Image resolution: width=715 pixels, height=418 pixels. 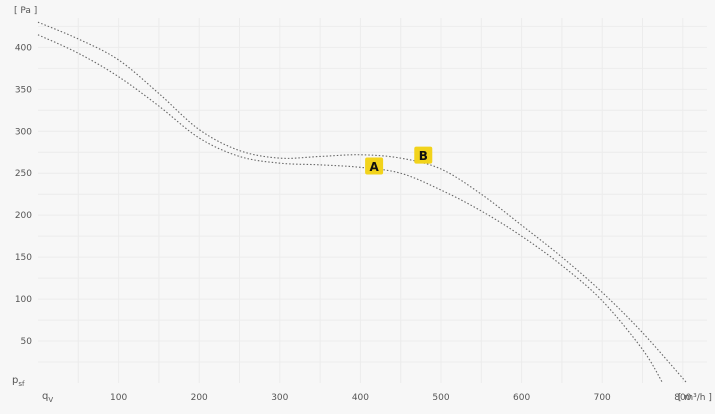 What do you see at coordinates (695, 398) in the screenshot?
I see `x-axis-unit: [ m³/h ]` at bounding box center [695, 398].